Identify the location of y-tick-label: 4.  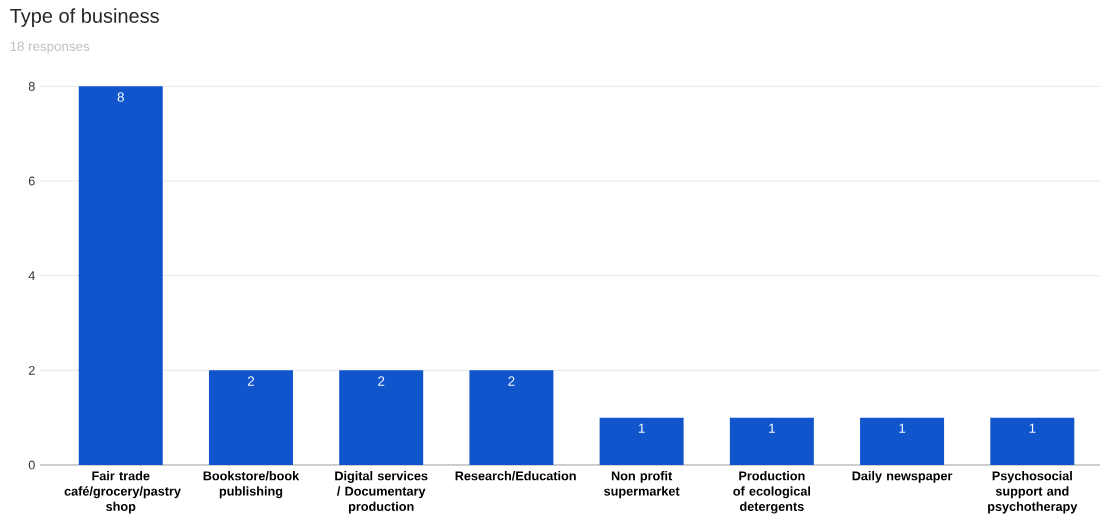
(31, 276).